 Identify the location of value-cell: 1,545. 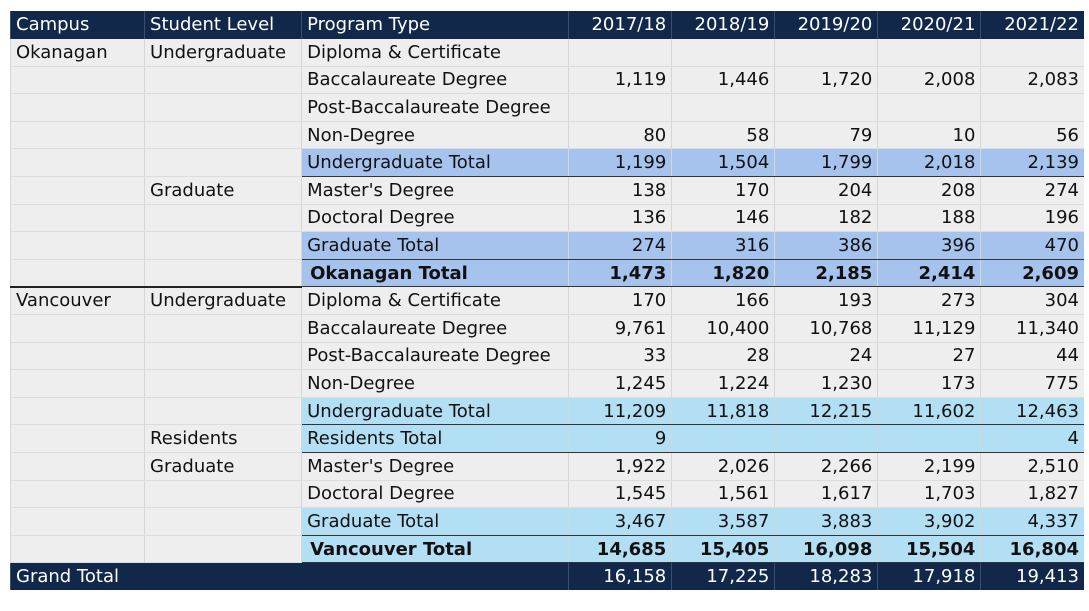
(620, 494).